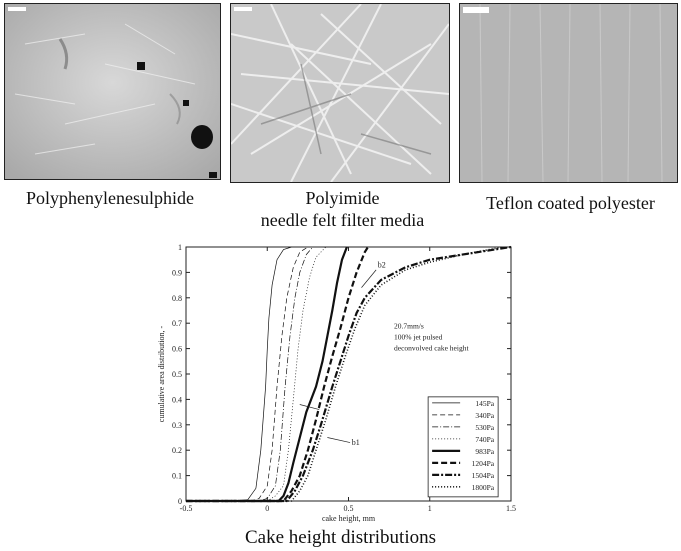  Describe the element at coordinates (483, 463) in the screenshot. I see `legend-label: 1204Pa` at that location.